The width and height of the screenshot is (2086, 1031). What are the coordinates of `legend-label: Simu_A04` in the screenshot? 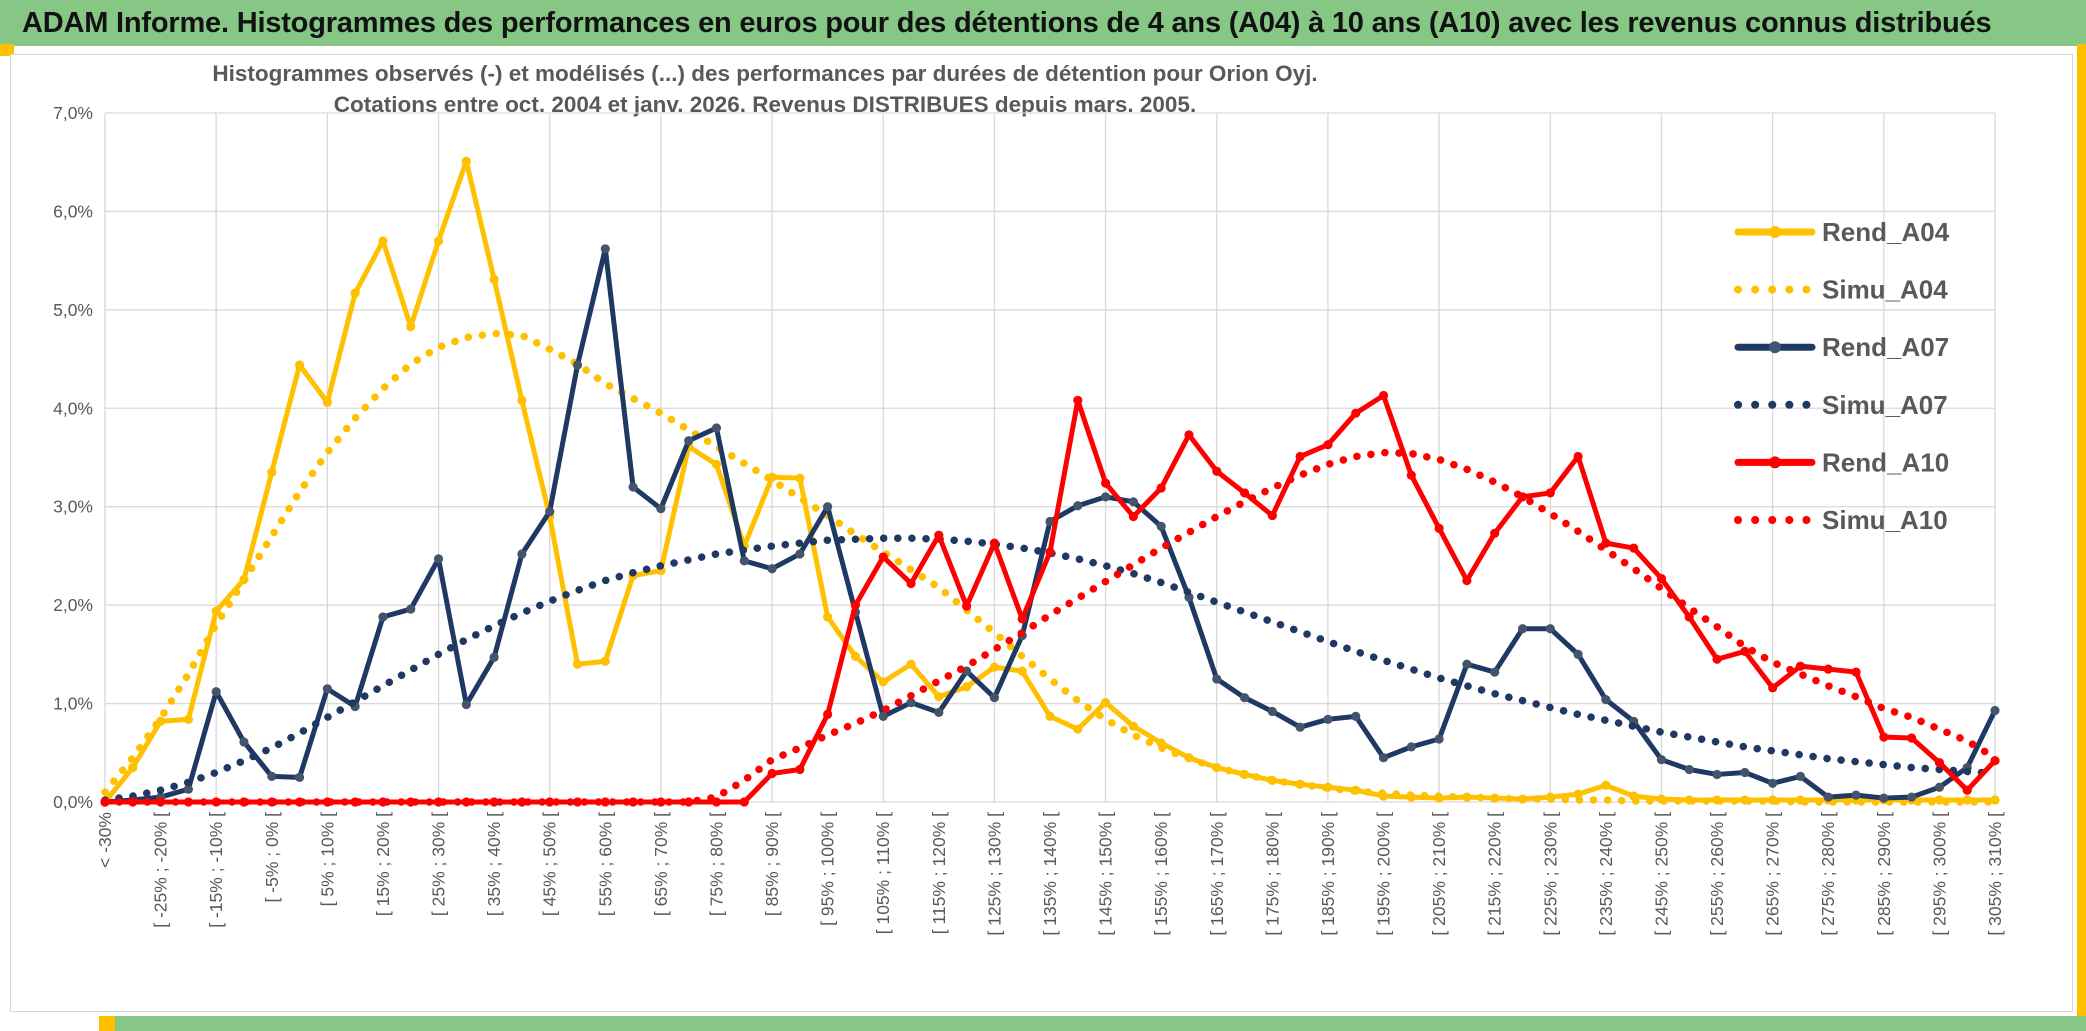 It's located at (1885, 290).